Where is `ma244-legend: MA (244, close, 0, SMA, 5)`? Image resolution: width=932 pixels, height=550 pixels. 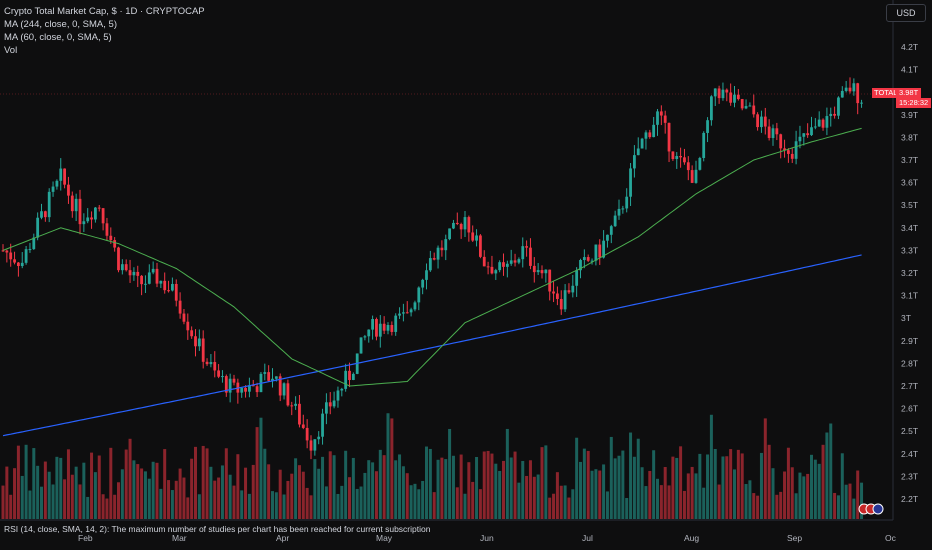
ma244-legend: MA (244, close, 0, SMA, 5) is located at coordinates (60, 24).